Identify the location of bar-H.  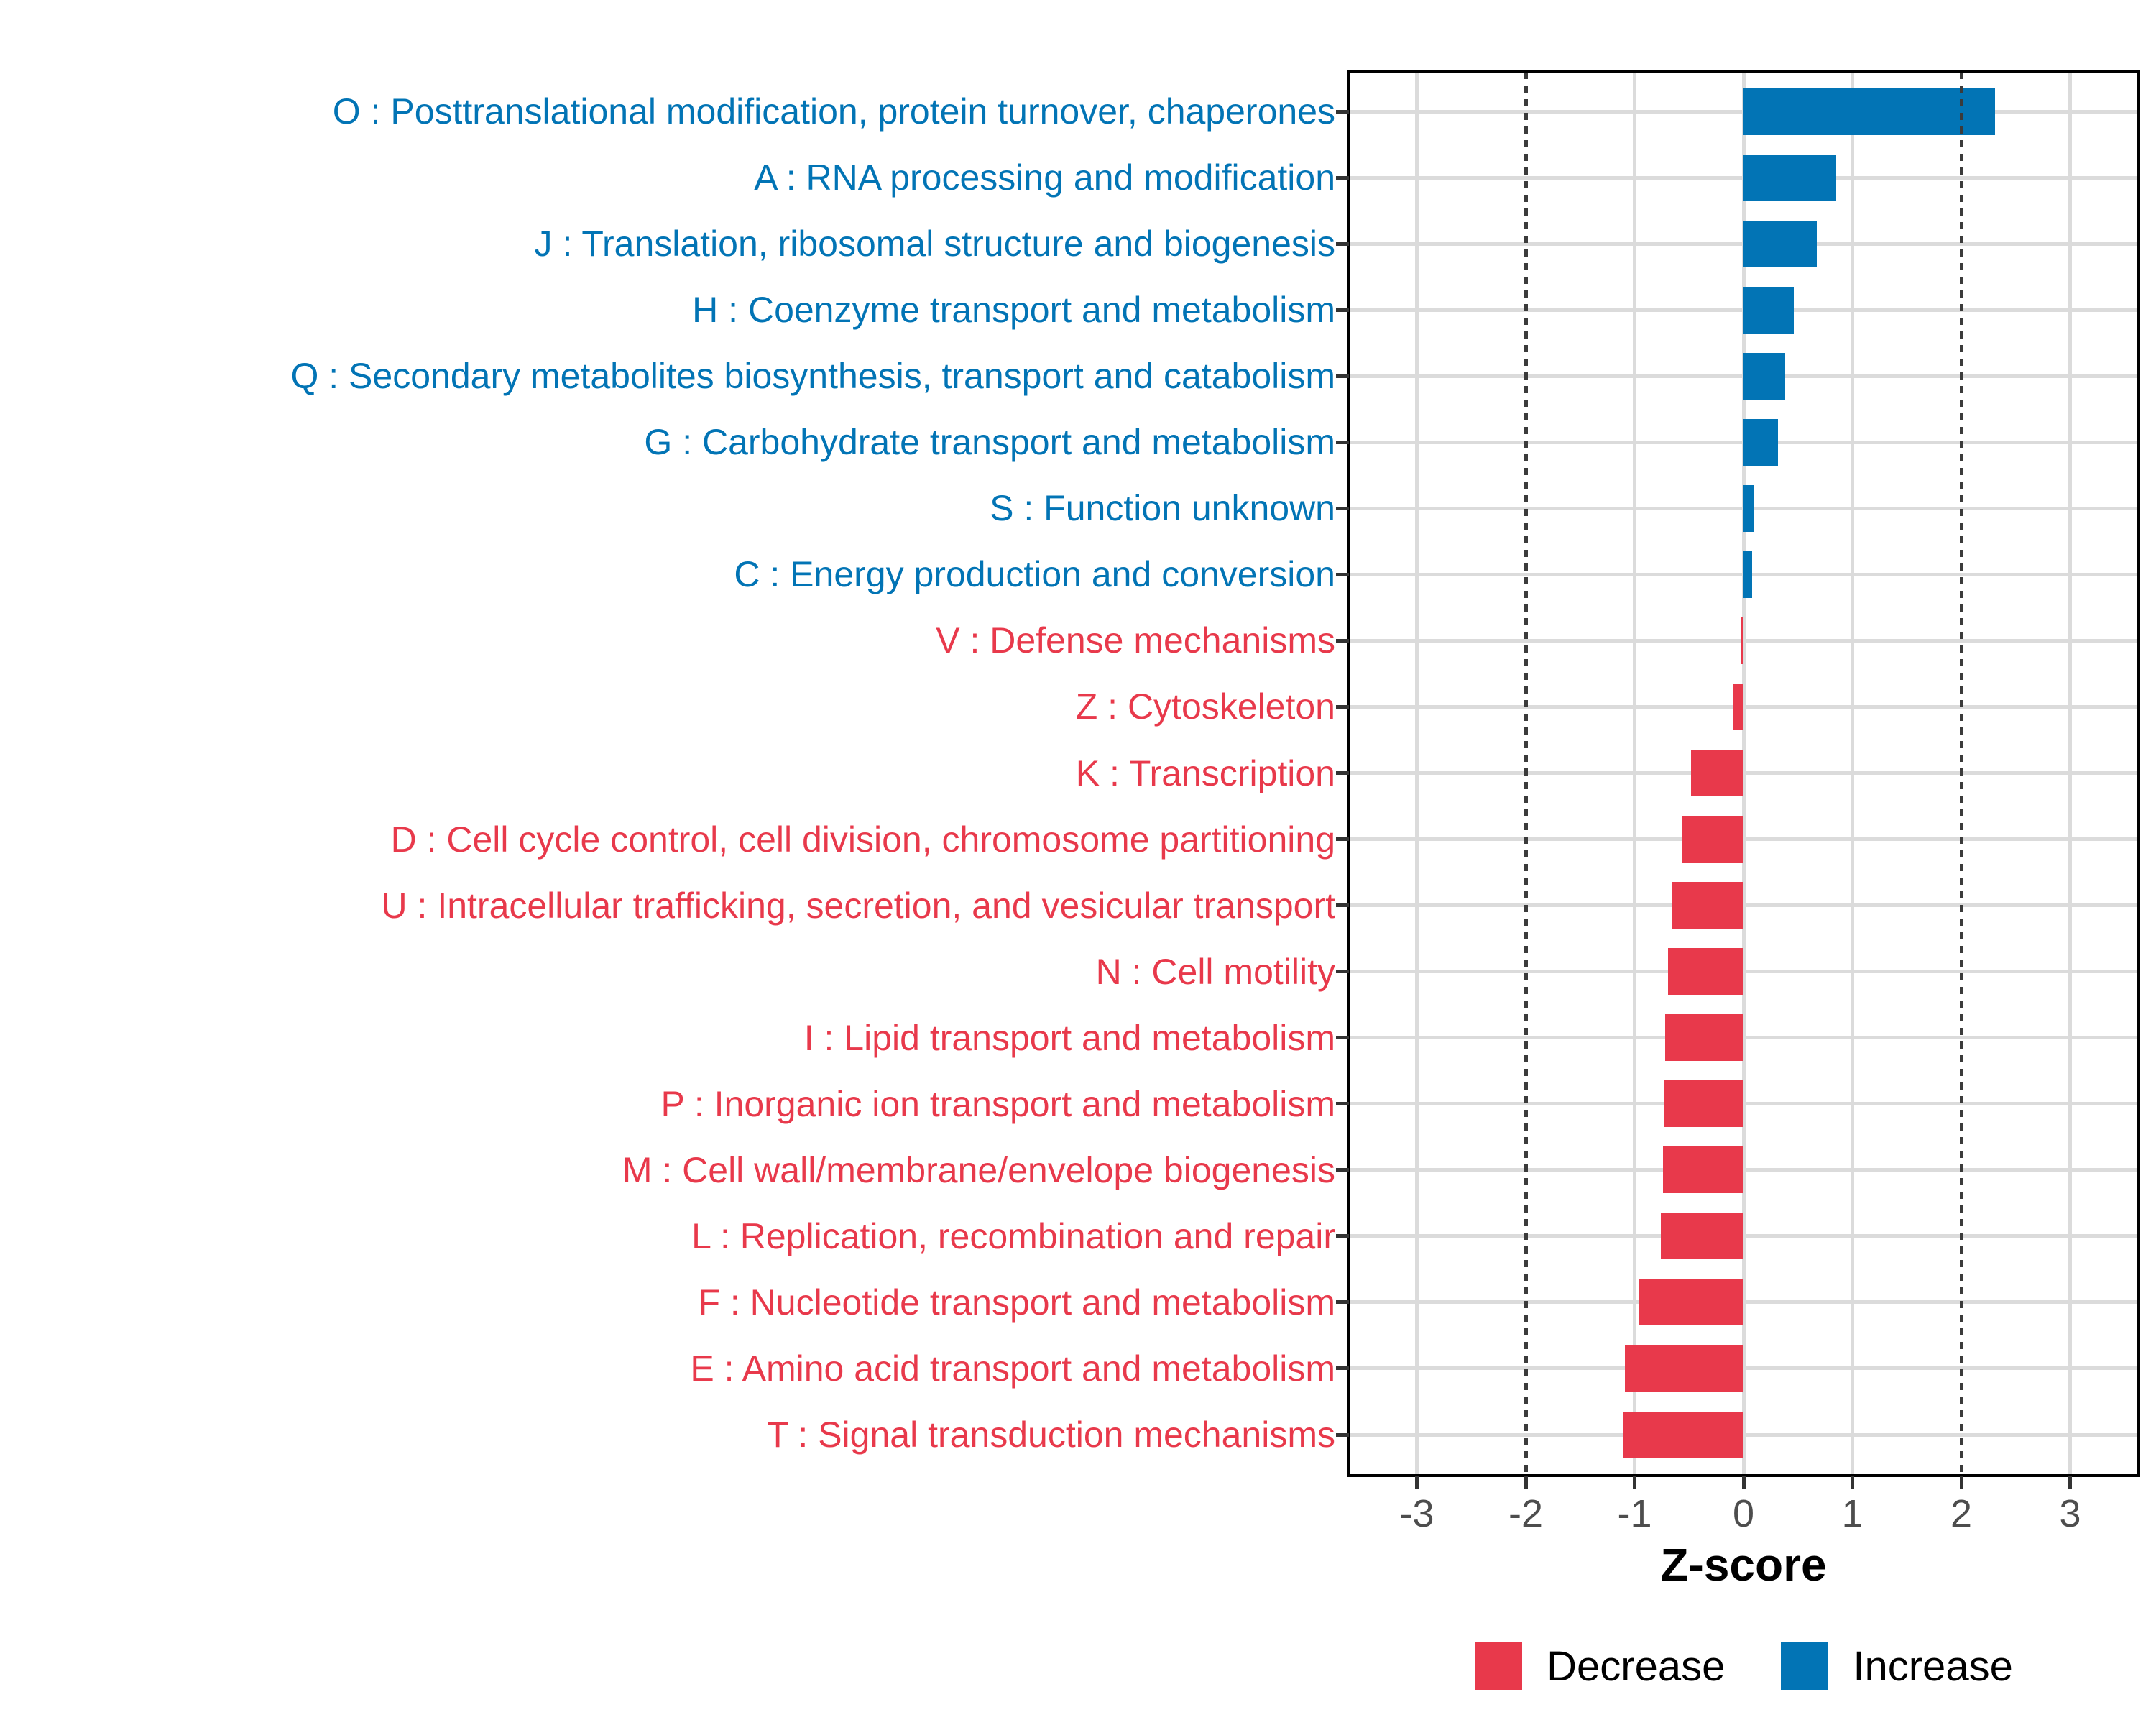
(1768, 310).